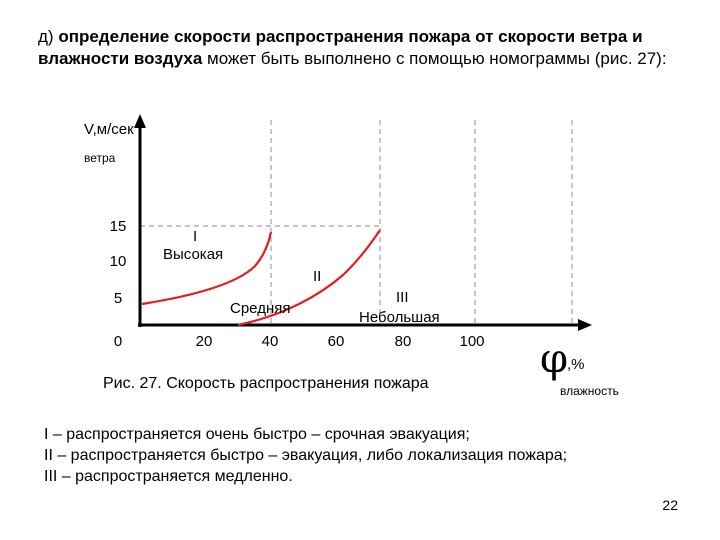 Image resolution: width=720 pixels, height=540 pixels. Describe the element at coordinates (336, 341) in the screenshot. I see `x-tick-label: 60` at that location.